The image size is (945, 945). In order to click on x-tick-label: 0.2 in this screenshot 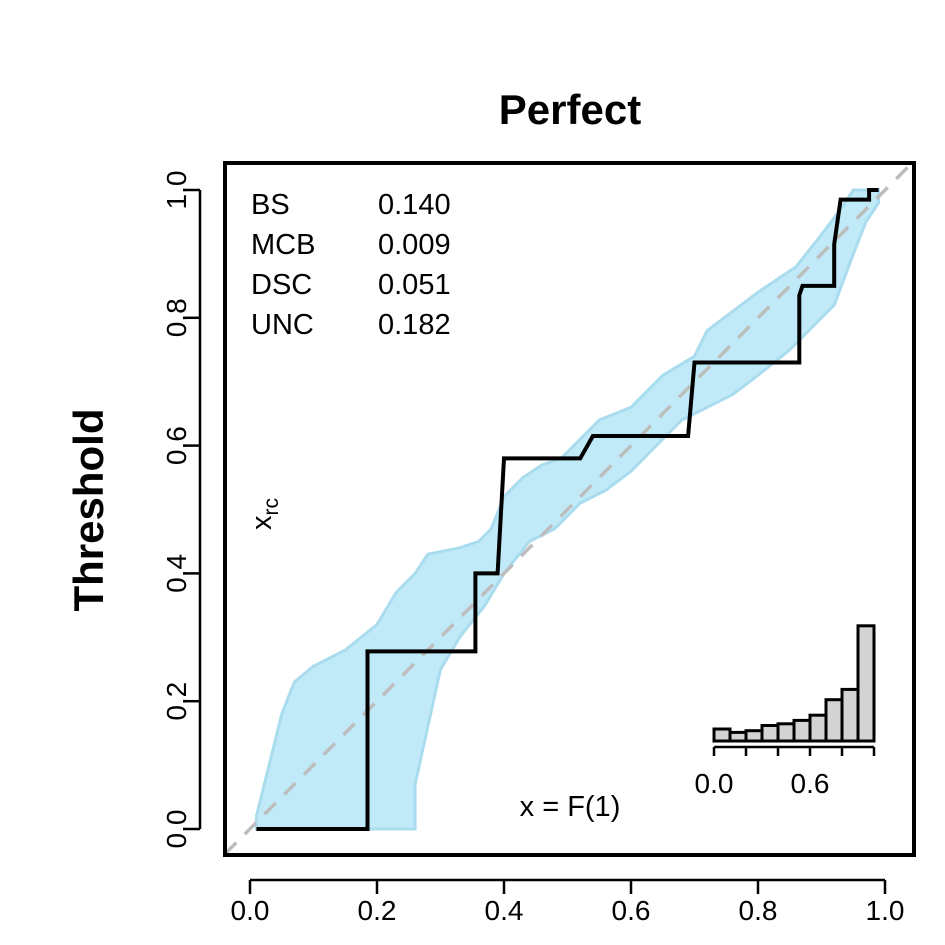, I will do `click(377, 910)`.